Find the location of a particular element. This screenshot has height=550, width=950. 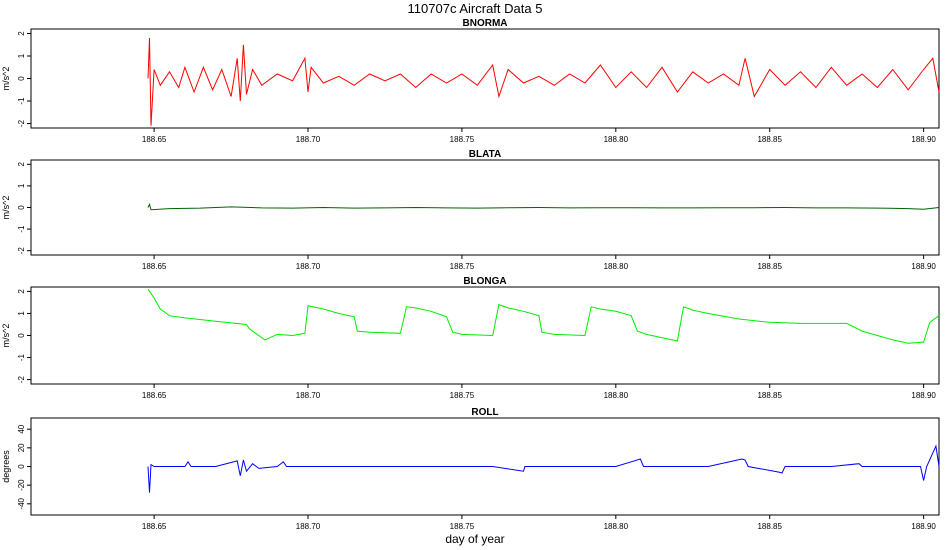

x-axis-label: day of year is located at coordinates (474, 539).